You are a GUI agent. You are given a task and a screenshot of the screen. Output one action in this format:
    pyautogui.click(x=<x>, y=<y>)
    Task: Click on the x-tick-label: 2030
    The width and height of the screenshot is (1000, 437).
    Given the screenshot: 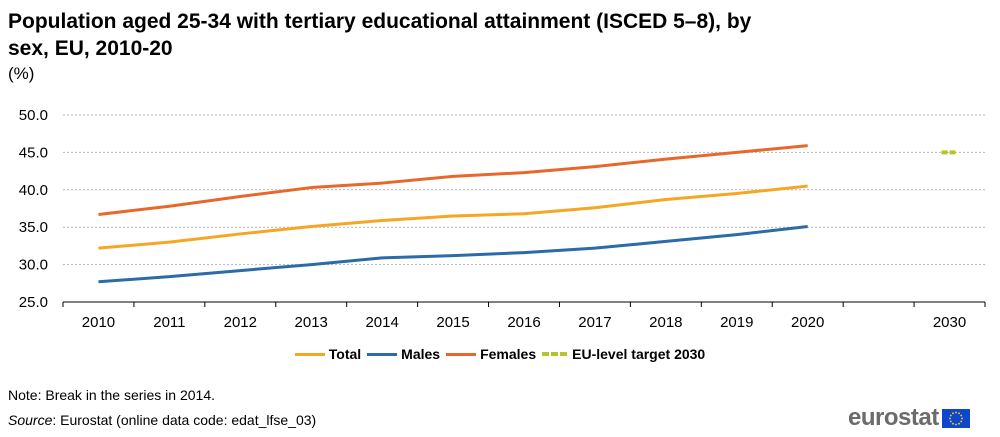 What is the action you would take?
    pyautogui.click(x=949, y=322)
    